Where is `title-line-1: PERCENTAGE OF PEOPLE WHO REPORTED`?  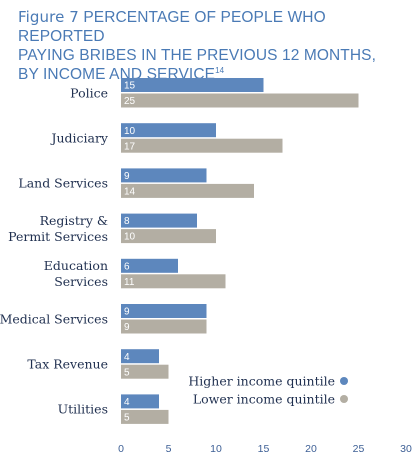 title-line-1: PERCENTAGE OF PEOPLE WHO REPORTED is located at coordinates (172, 27).